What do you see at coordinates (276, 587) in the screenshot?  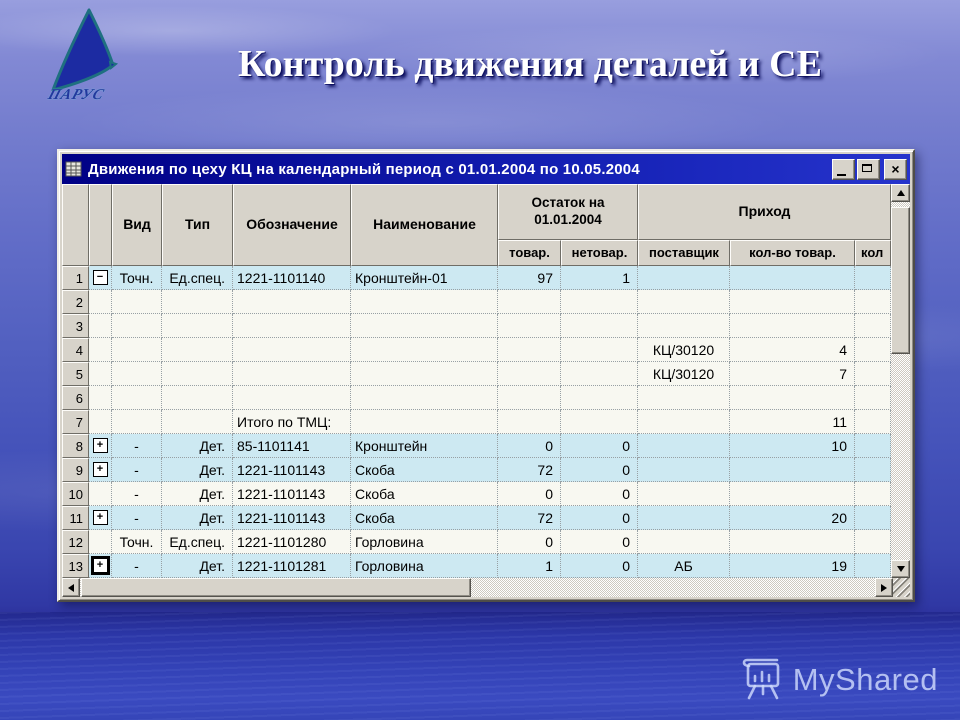 I see `horizontal-scroll-thumb` at bounding box center [276, 587].